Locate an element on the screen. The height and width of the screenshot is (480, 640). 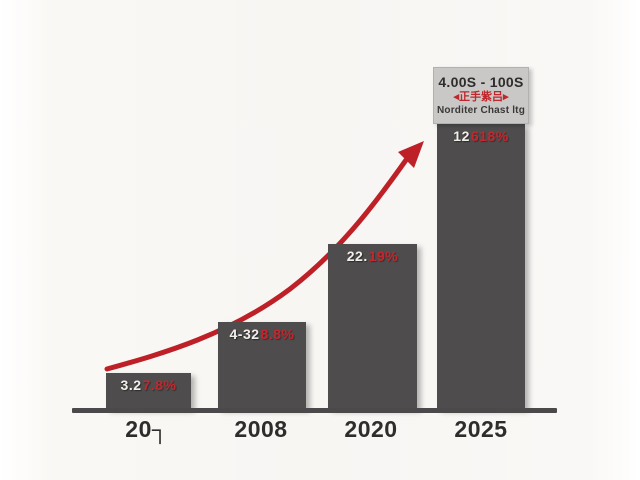
bar-value-white: 12 is located at coordinates (461, 136).